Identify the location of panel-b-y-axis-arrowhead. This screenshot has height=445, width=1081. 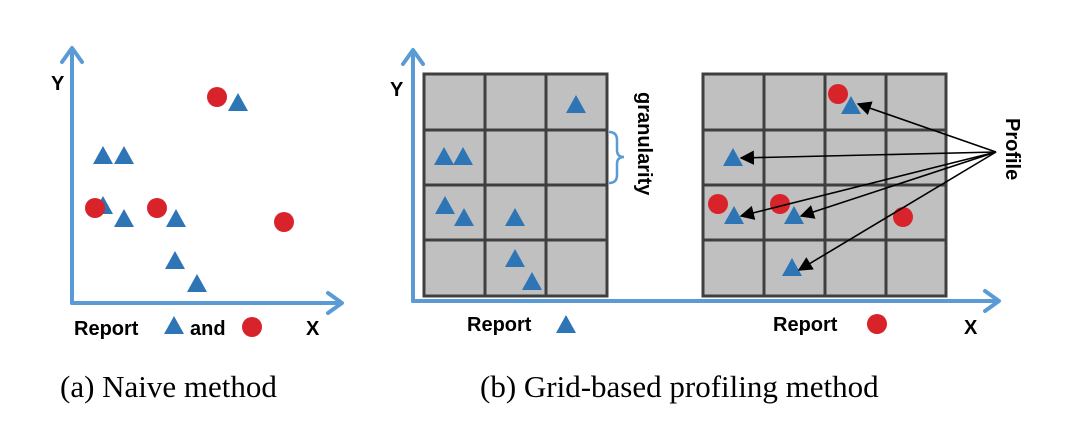
(413, 57).